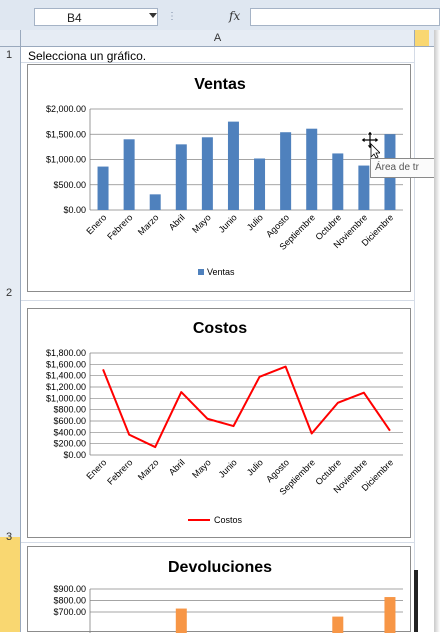  Describe the element at coordinates (221, 272) in the screenshot. I see `legend-label: Ventas` at that location.